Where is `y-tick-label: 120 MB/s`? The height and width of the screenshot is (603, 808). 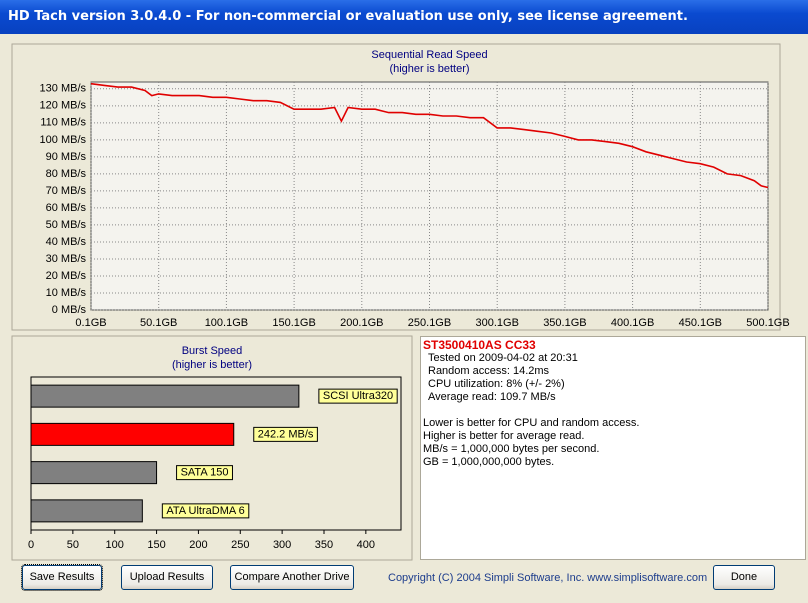 y-tick-label: 120 MB/s is located at coordinates (63, 106).